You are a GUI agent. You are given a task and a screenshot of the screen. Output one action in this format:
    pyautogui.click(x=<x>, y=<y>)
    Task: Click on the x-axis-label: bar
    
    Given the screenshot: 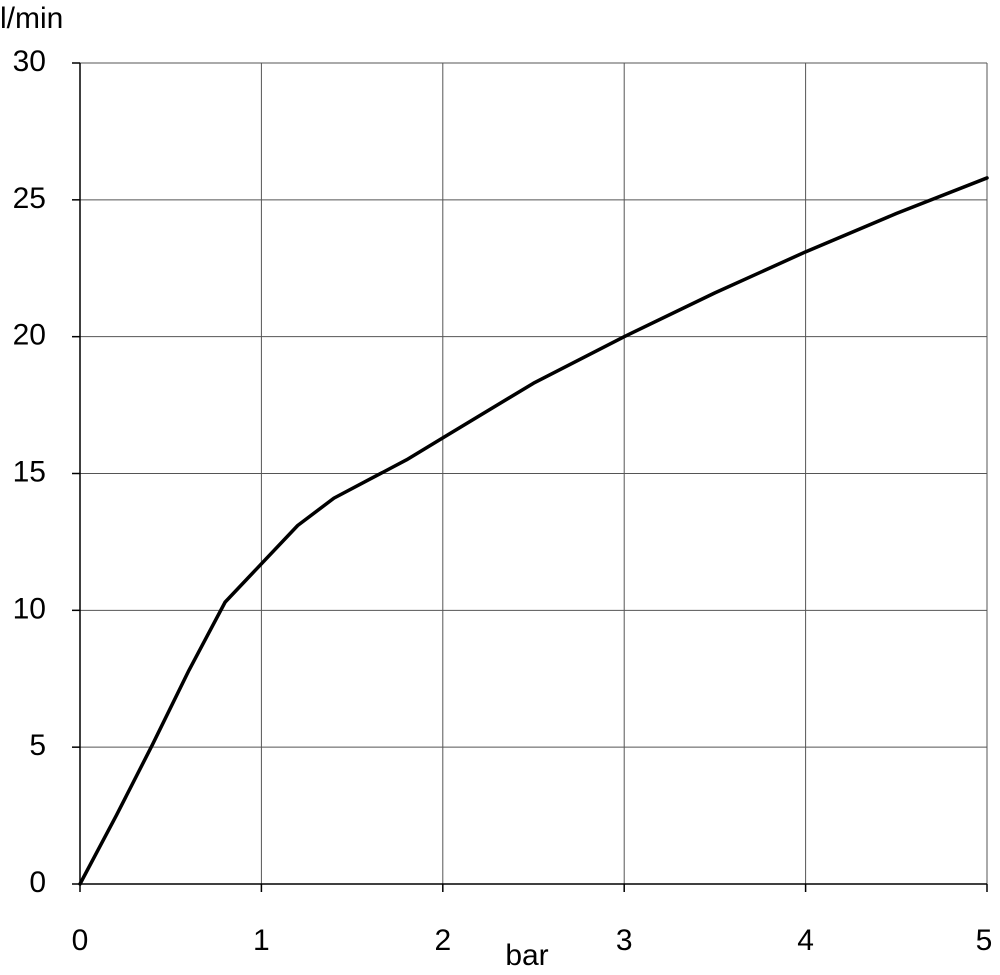 What is the action you would take?
    pyautogui.click(x=526, y=955)
    